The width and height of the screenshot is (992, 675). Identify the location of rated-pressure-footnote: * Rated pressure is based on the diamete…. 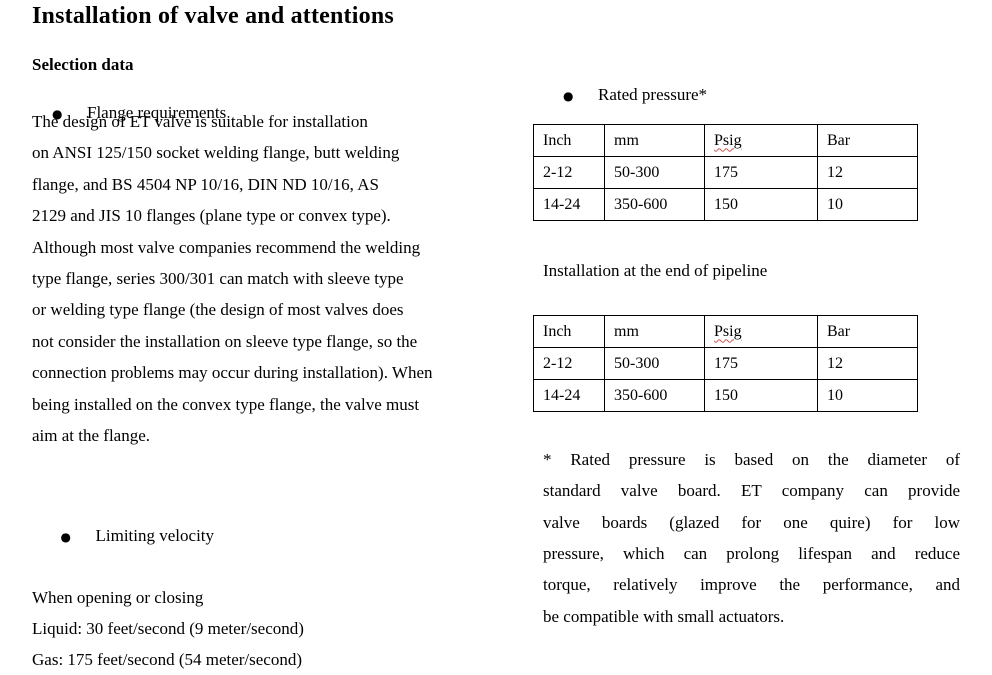
(751, 538).